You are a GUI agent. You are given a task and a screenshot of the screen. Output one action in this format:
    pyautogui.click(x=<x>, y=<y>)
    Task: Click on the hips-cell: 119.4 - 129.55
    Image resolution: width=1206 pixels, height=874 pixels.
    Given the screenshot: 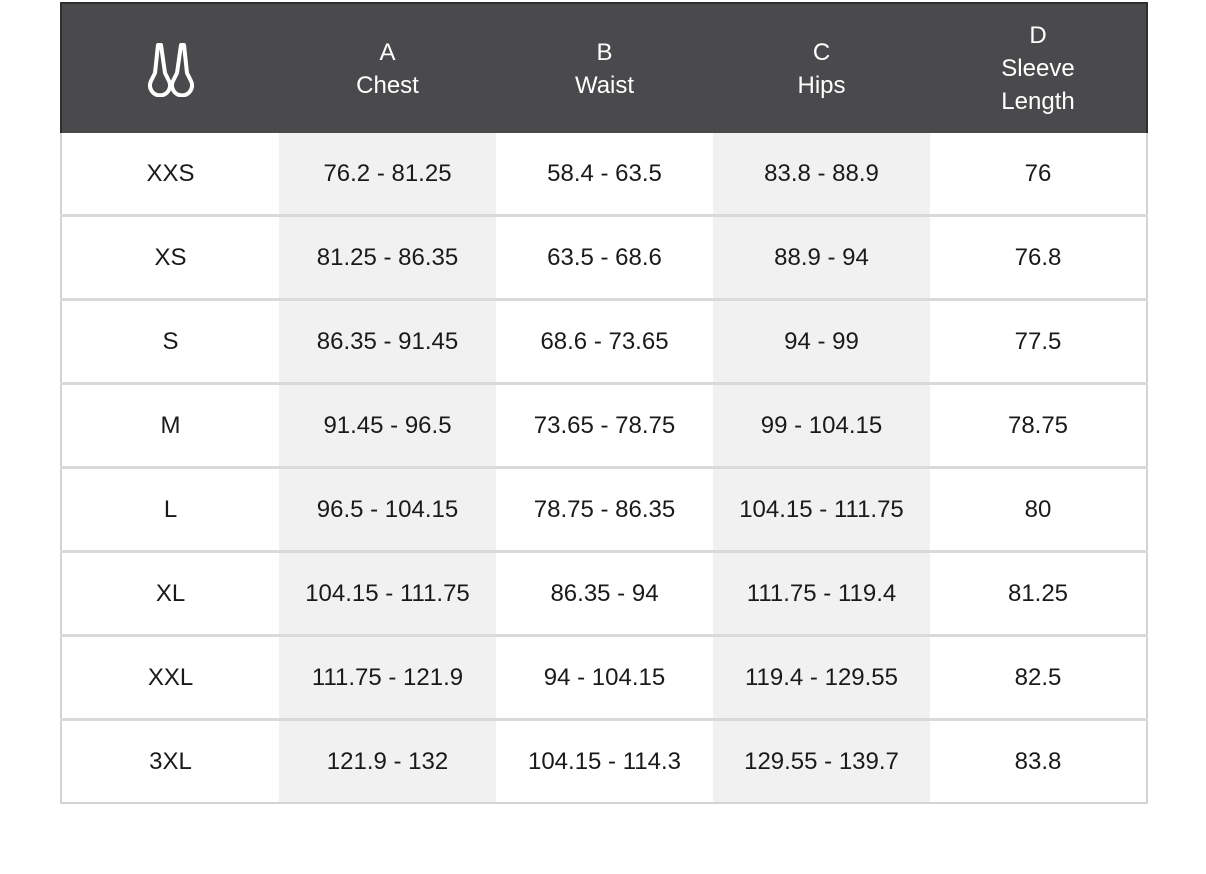 What is the action you would take?
    pyautogui.click(x=821, y=677)
    